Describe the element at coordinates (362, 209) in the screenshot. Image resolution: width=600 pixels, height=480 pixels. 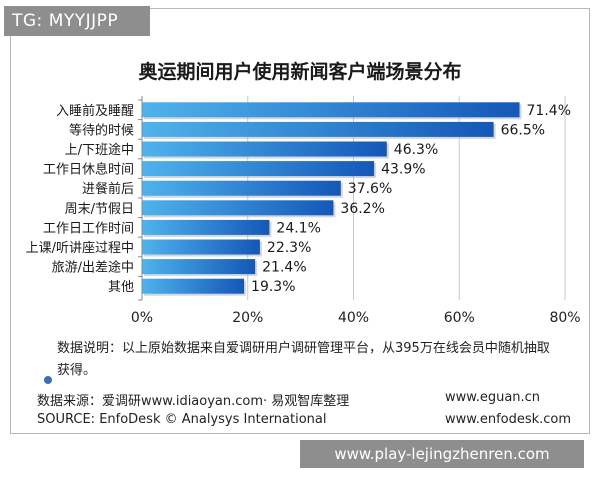
I see `value-label: 36.2%` at that location.